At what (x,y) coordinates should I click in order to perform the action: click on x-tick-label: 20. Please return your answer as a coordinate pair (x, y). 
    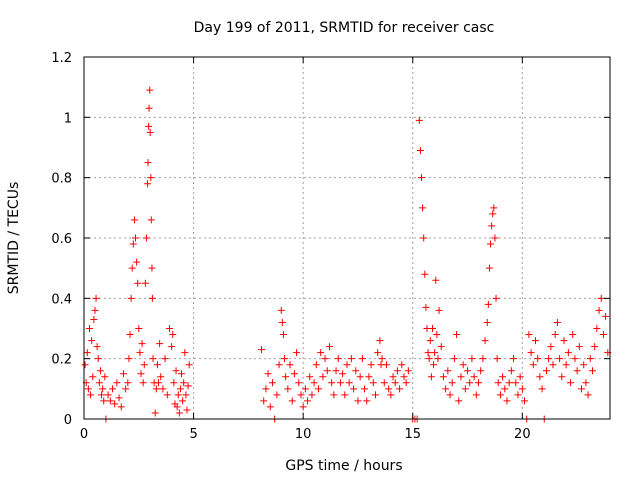
    Looking at the image, I should click on (522, 434).